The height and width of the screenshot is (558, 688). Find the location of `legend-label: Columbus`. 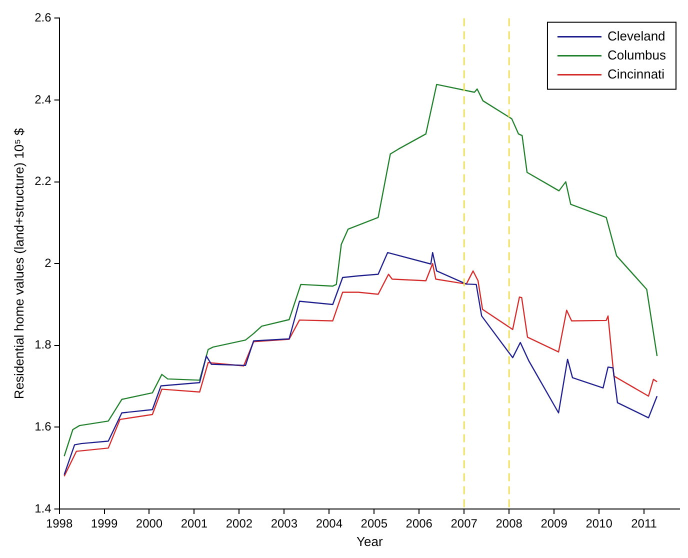

legend-label: Columbus is located at coordinates (636, 54).